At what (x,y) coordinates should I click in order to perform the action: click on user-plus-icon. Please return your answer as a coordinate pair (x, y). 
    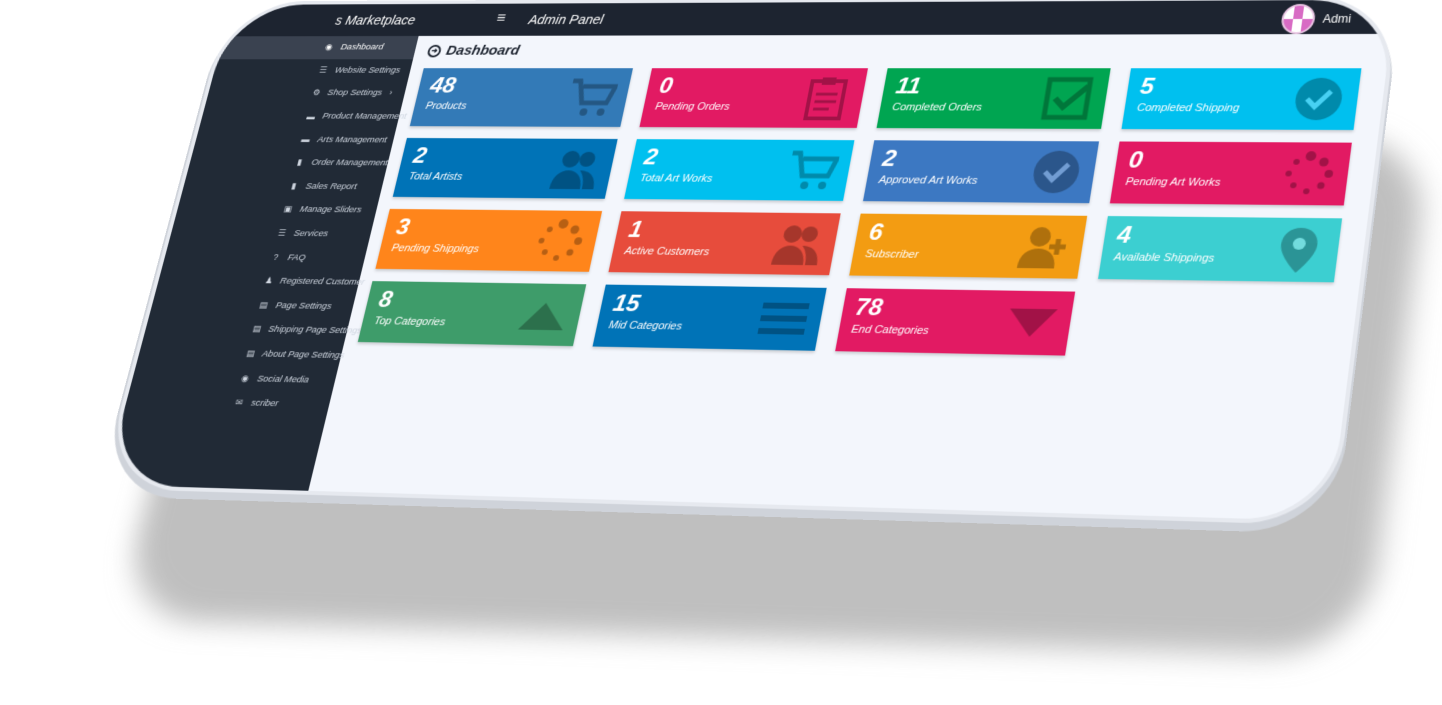
    Looking at the image, I should click on (1043, 247).